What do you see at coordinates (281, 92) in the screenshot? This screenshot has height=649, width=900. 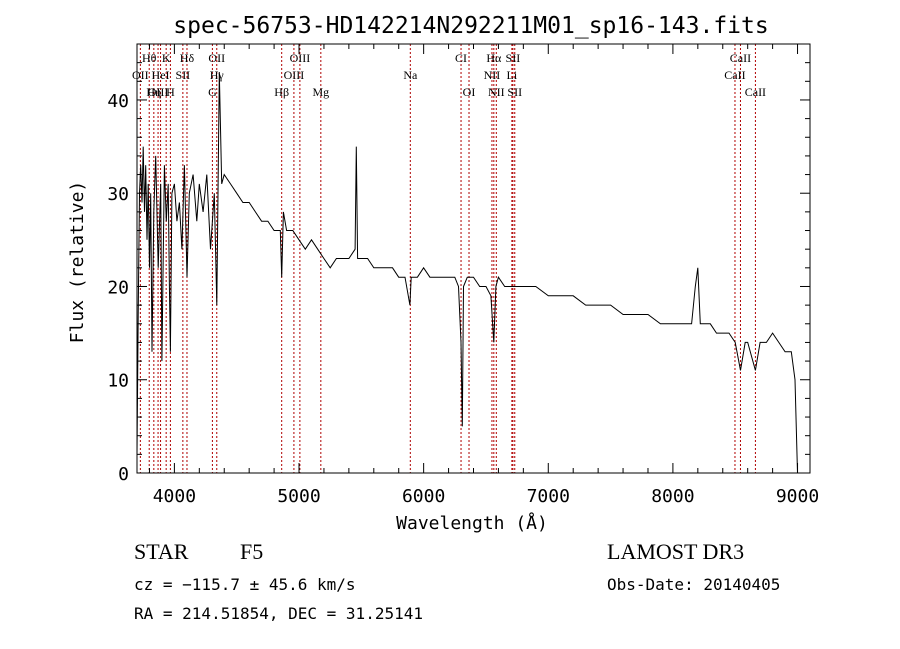 I see `line-marker-label: Hβ` at bounding box center [281, 92].